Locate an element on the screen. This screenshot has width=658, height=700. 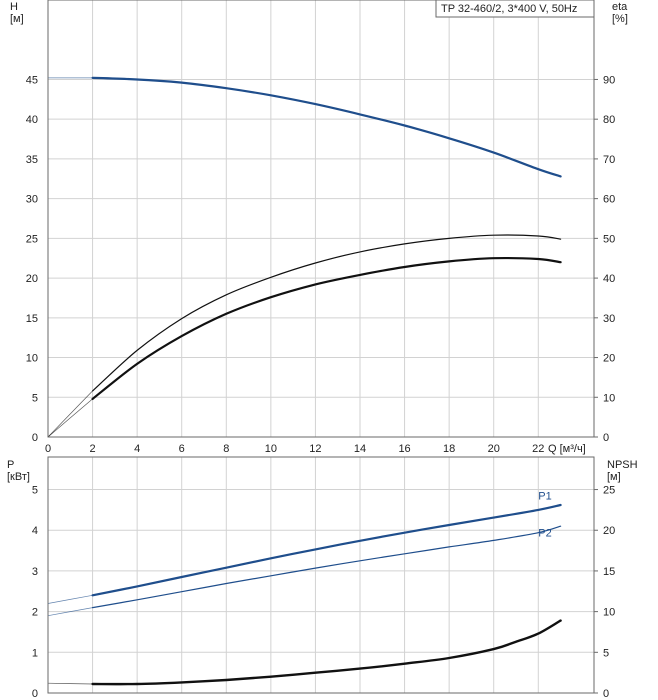
bottom-y-tick-label: 0 is located at coordinates (35, 694).